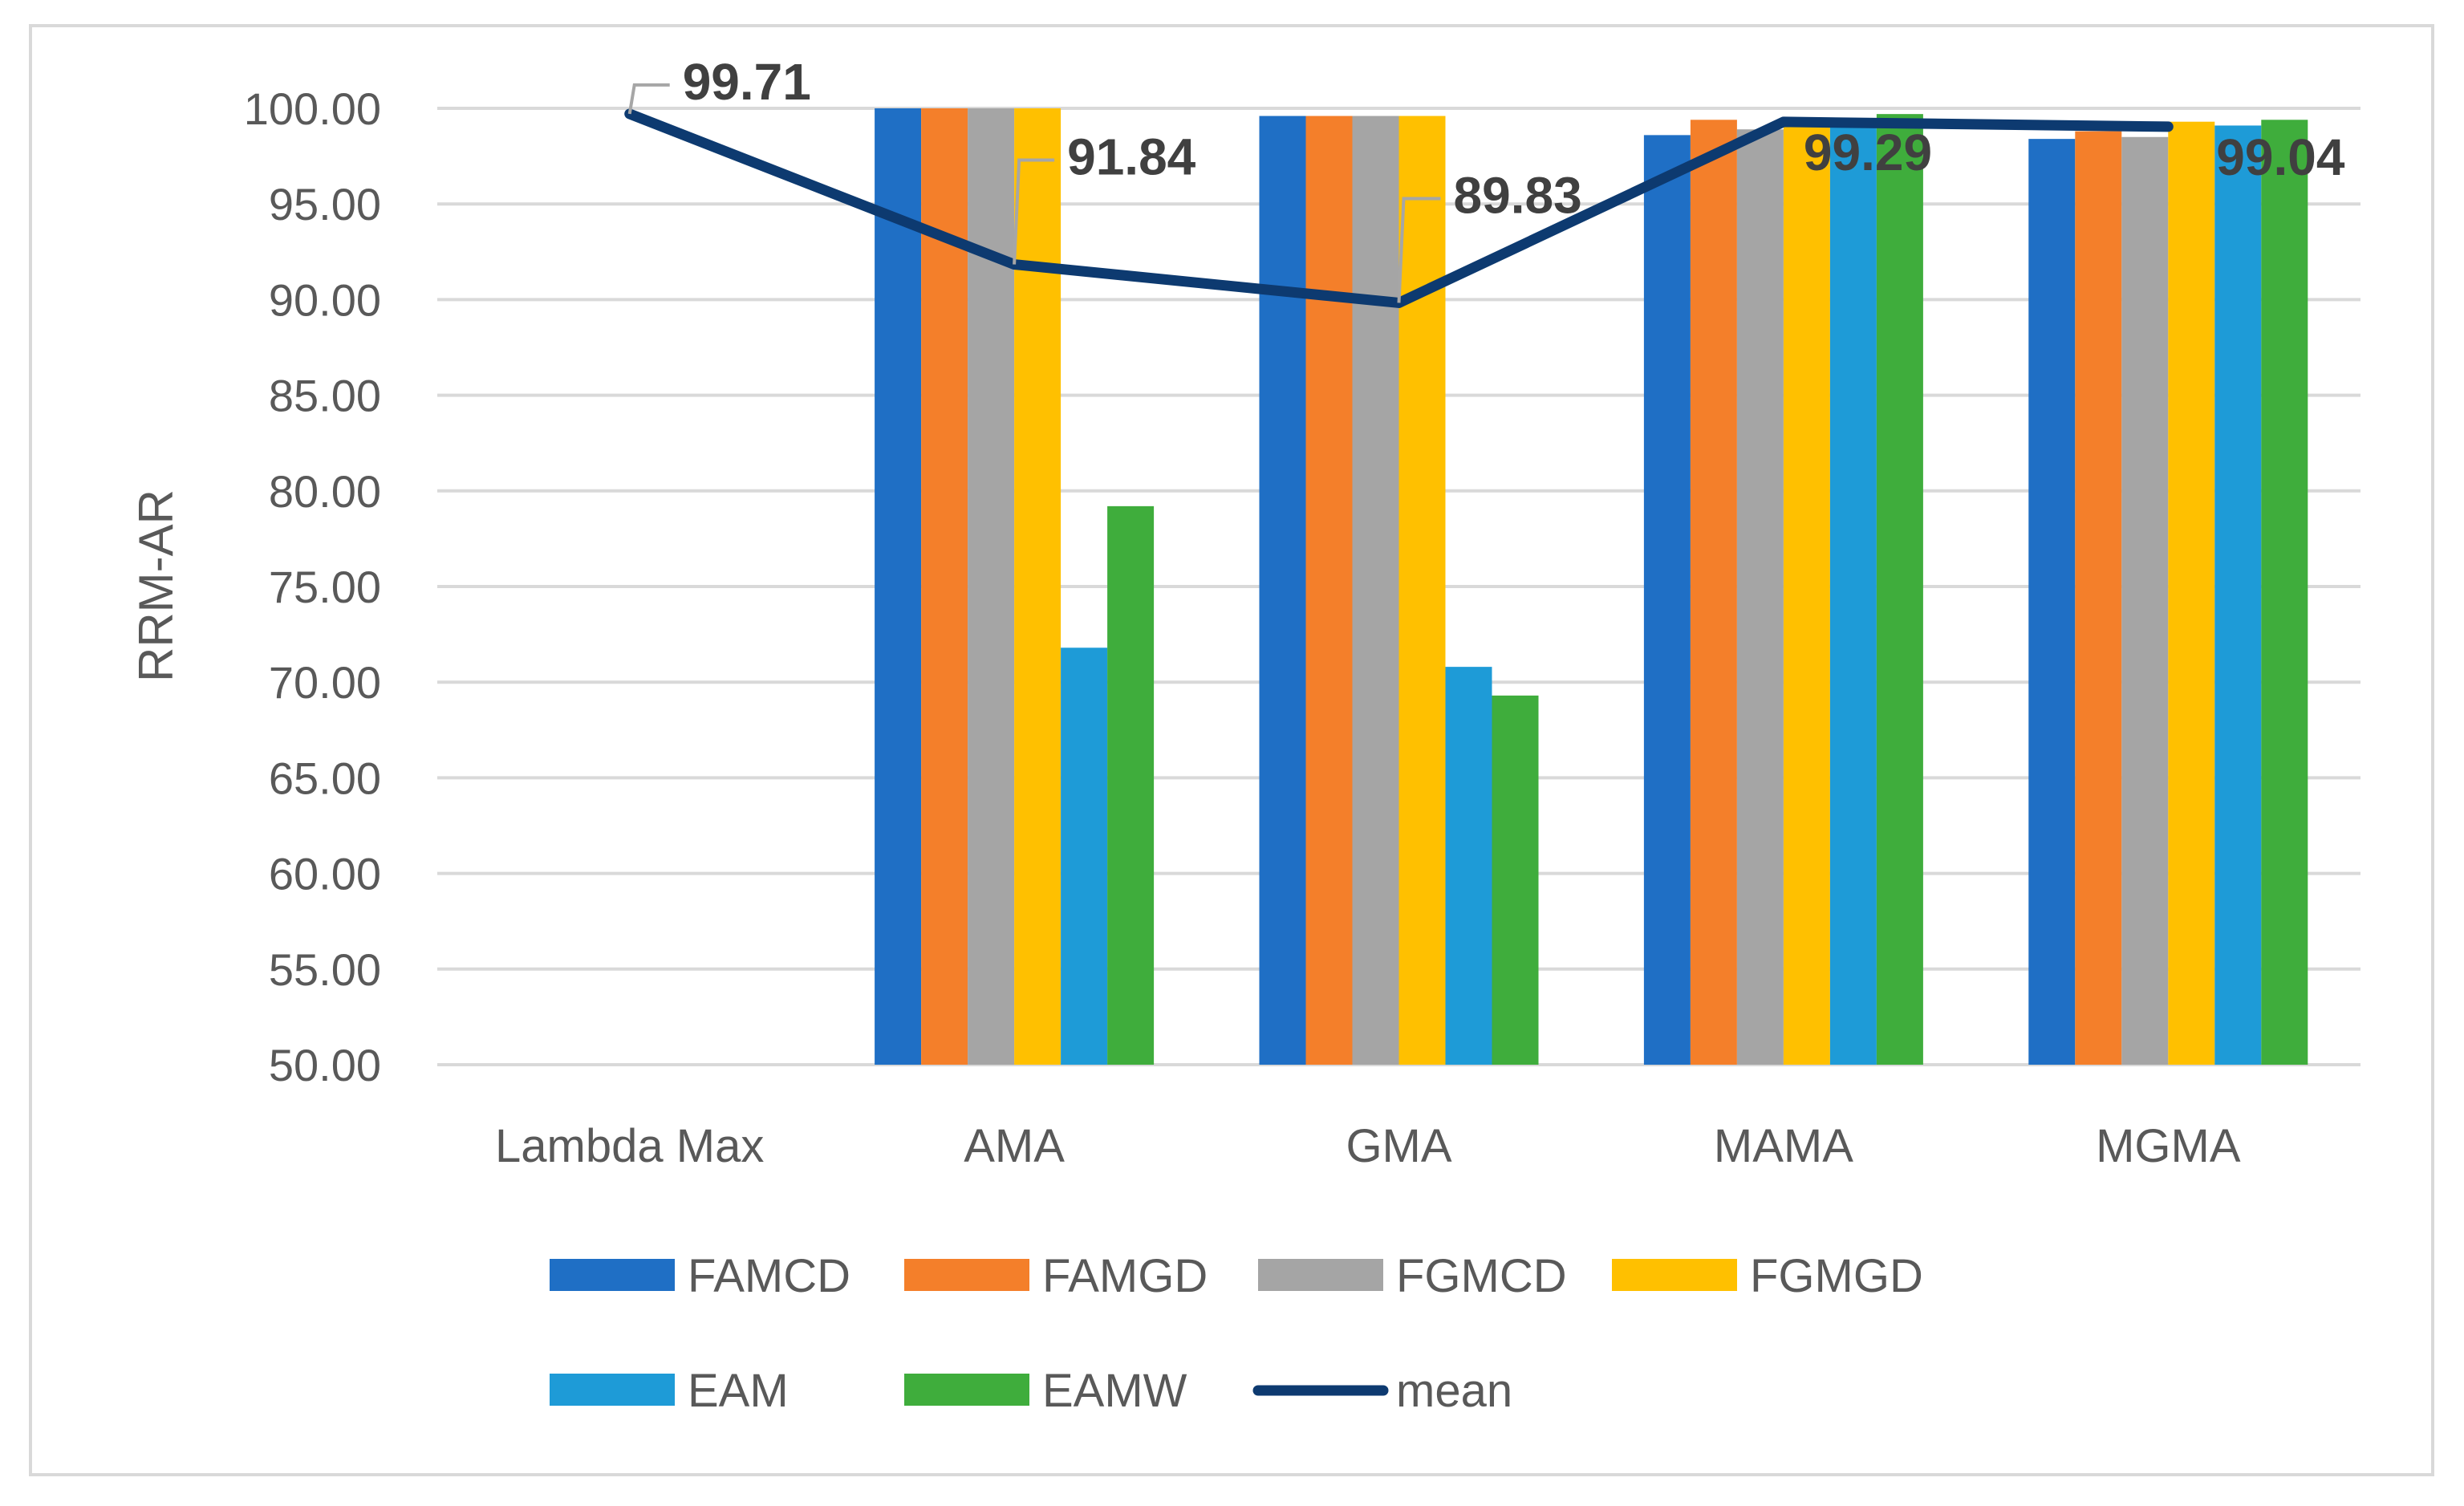  What do you see at coordinates (966, 1275) in the screenshot?
I see `legend-swatch-famgd` at bounding box center [966, 1275].